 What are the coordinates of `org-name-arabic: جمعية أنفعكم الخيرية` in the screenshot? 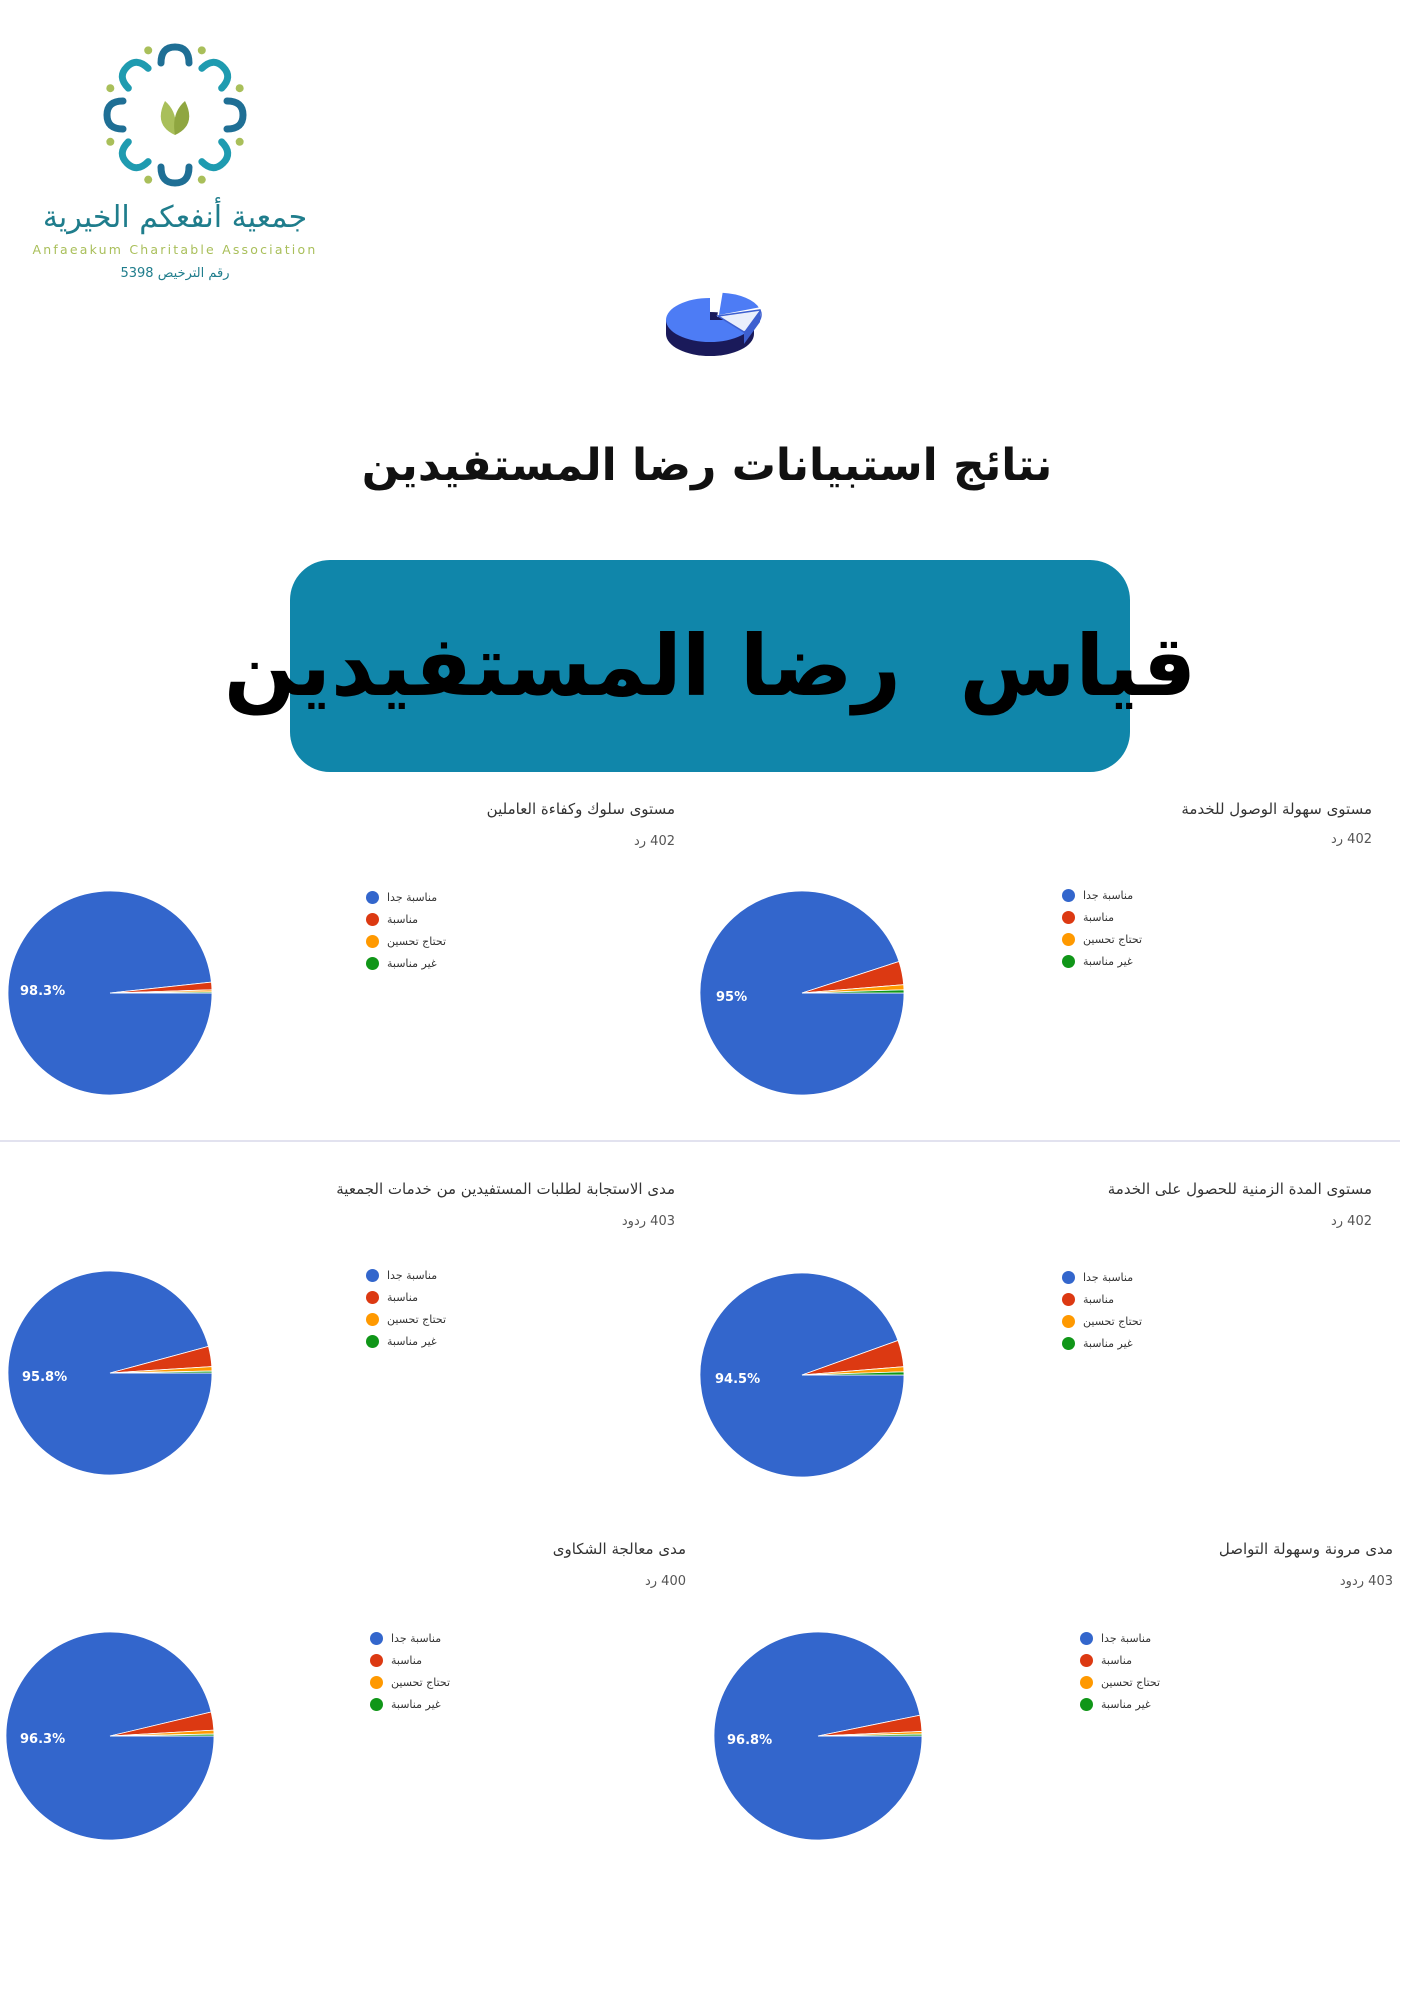 It's located at (175, 217).